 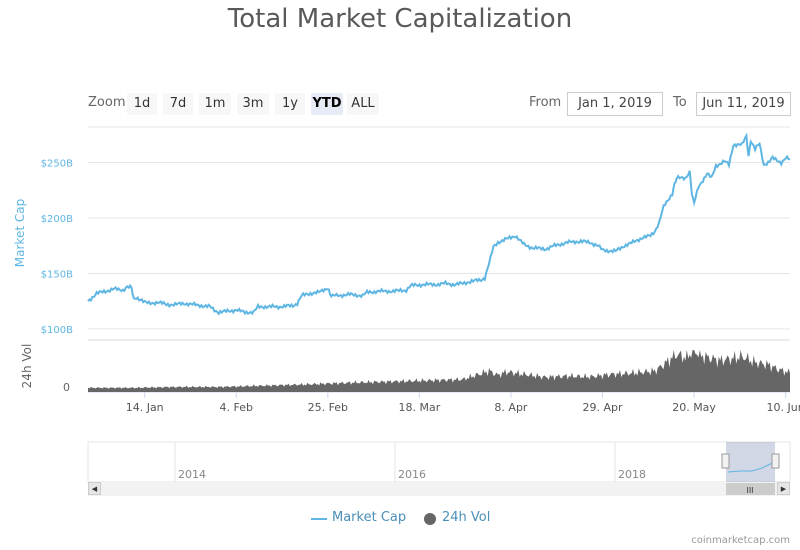 What do you see at coordinates (253, 104) in the screenshot?
I see `zoom-3m-button: 3m` at bounding box center [253, 104].